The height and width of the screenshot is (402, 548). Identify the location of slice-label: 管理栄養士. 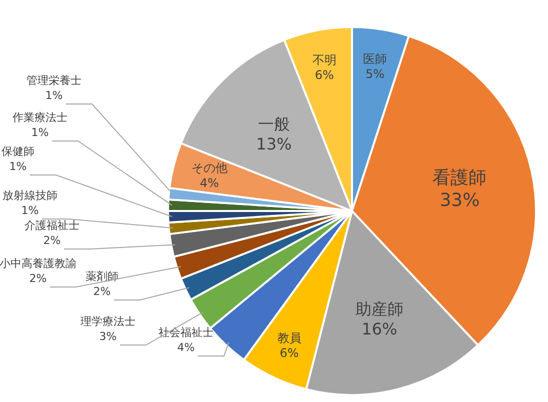
(54, 80).